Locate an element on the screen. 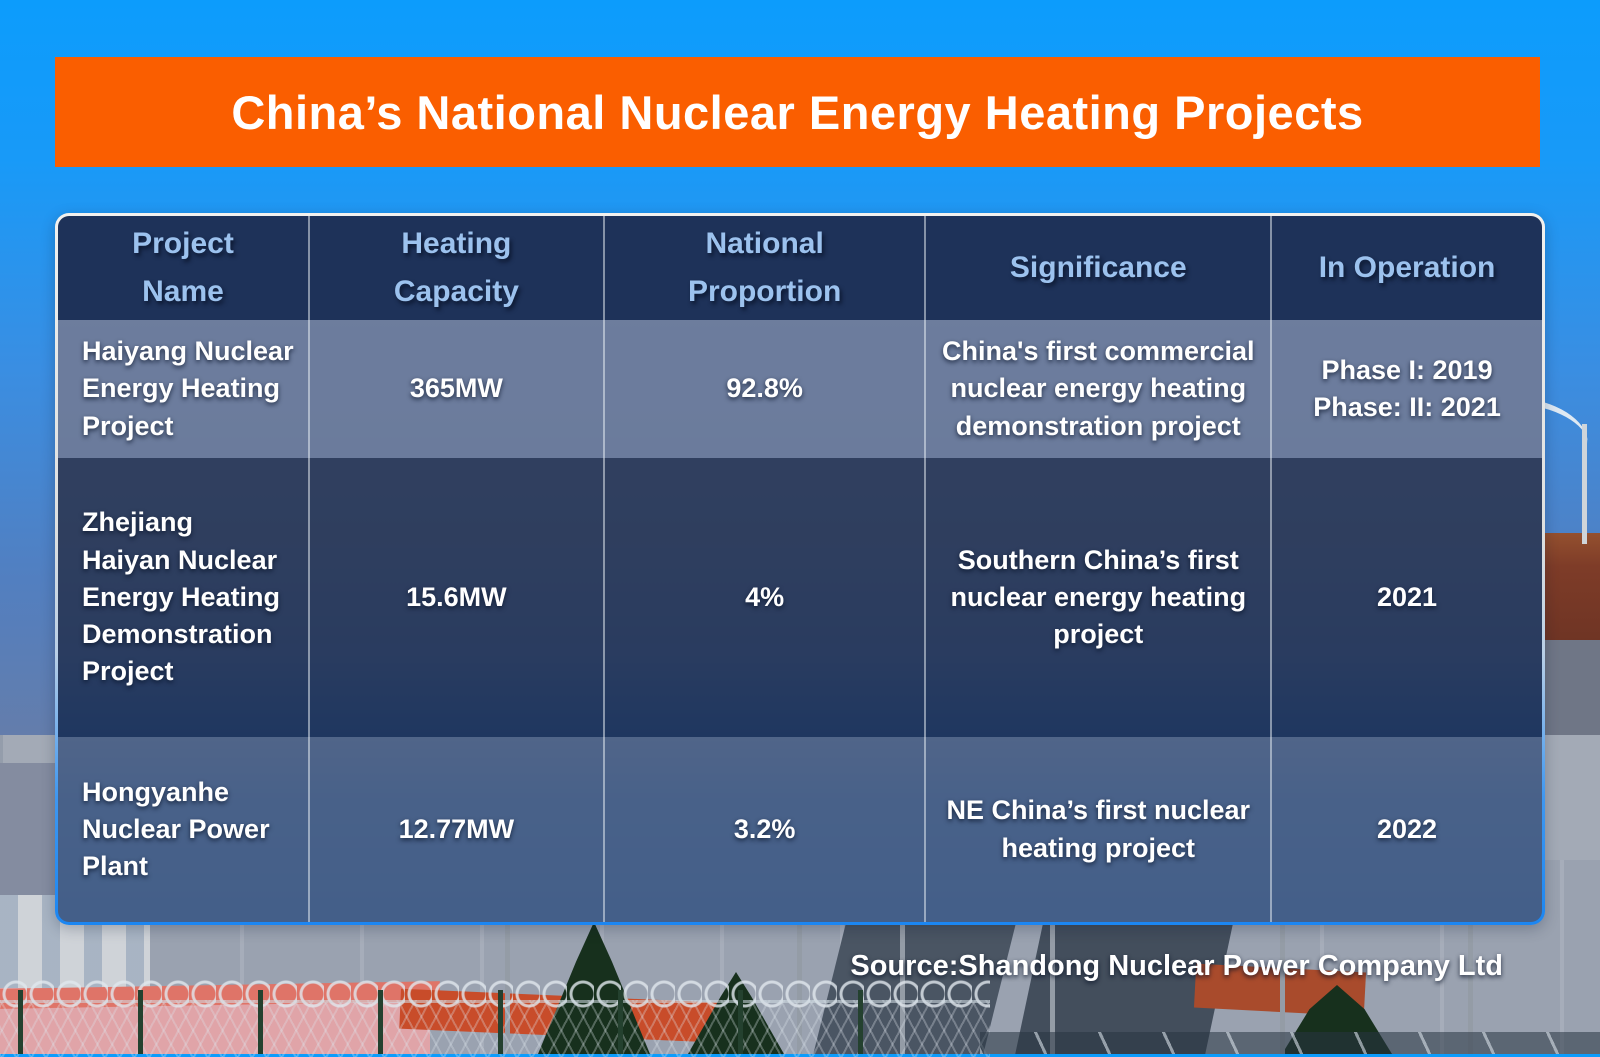 The height and width of the screenshot is (1057, 1600). cell-heating-capacity: 15.6MW is located at coordinates (457, 597).